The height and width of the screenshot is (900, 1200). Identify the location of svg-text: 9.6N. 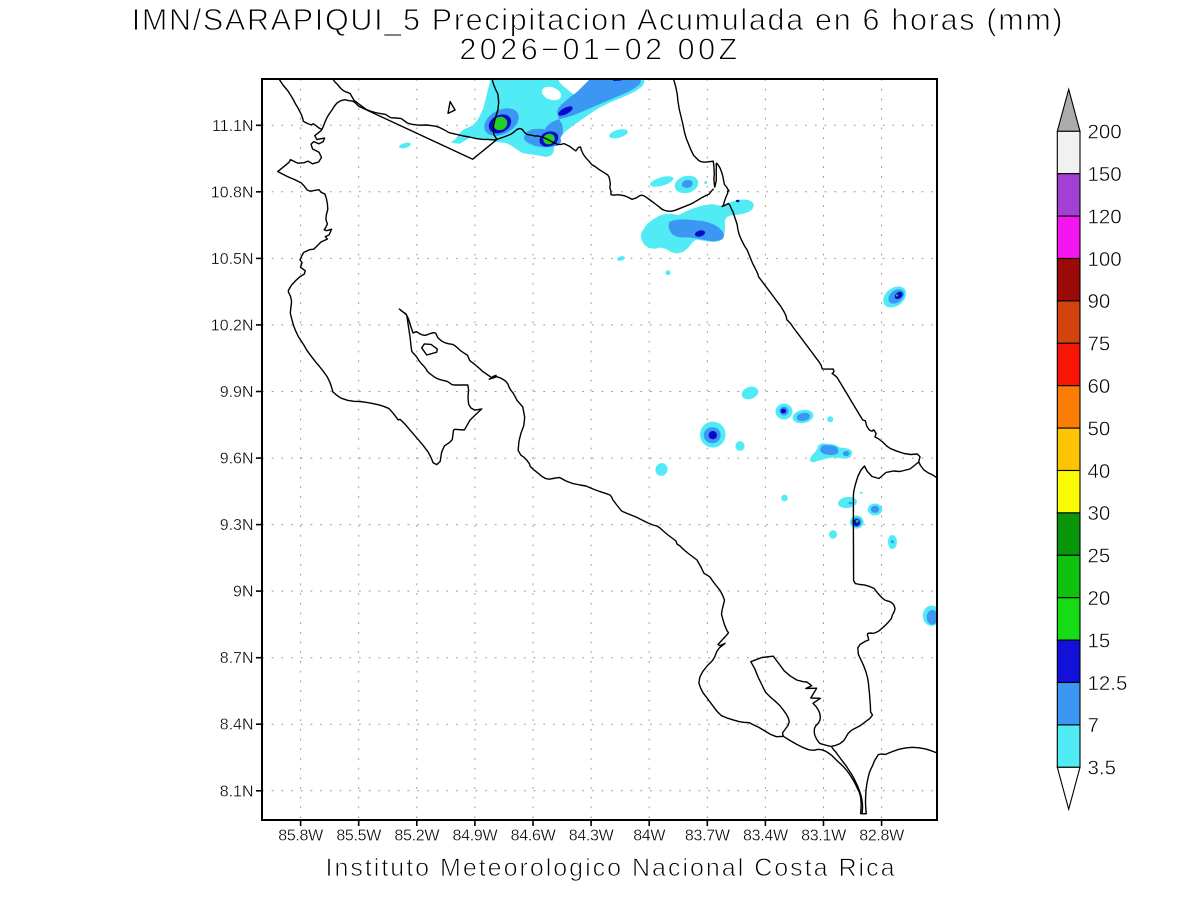
(237, 459).